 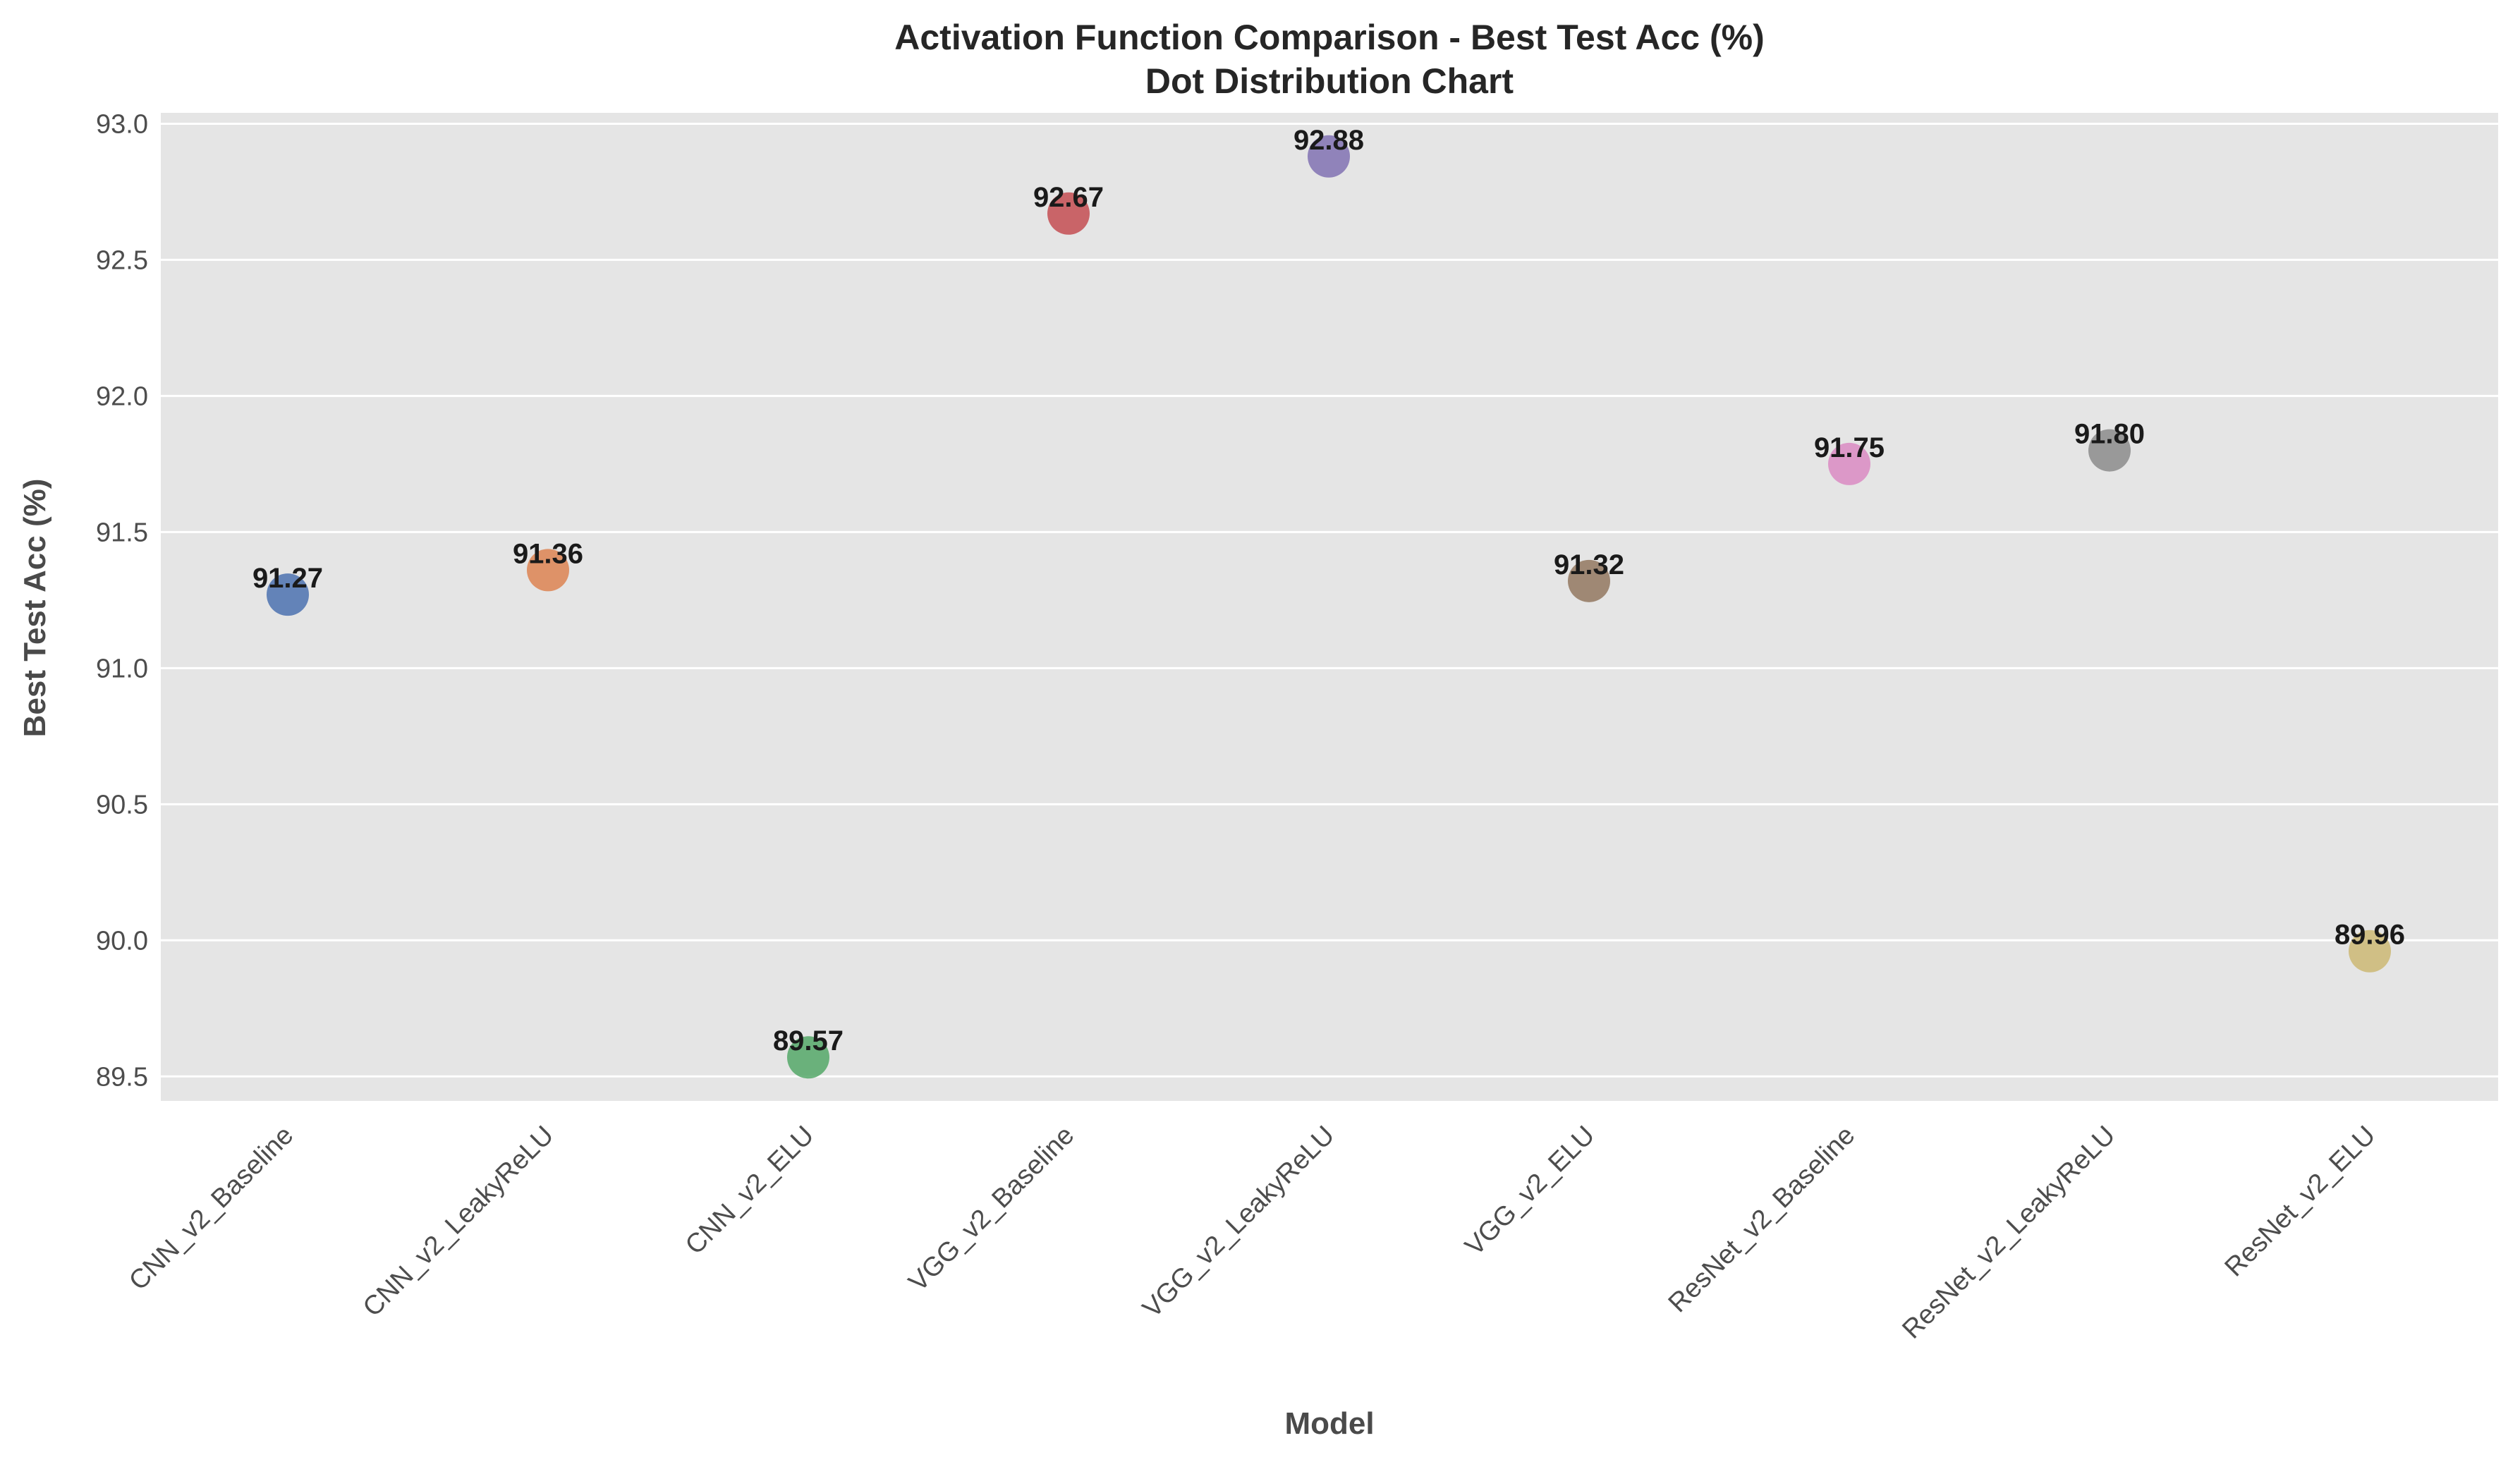 What do you see at coordinates (750, 1190) in the screenshot?
I see `x-tick-label: CNN_v2_ELU` at bounding box center [750, 1190].